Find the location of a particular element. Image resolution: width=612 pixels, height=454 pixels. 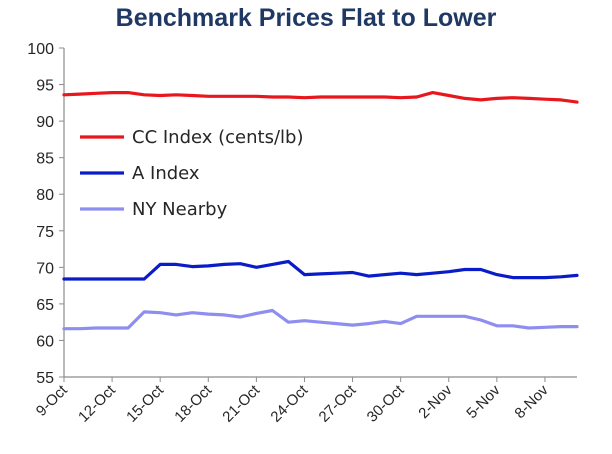

x-tick-label: 5-Nov is located at coordinates (483, 401).